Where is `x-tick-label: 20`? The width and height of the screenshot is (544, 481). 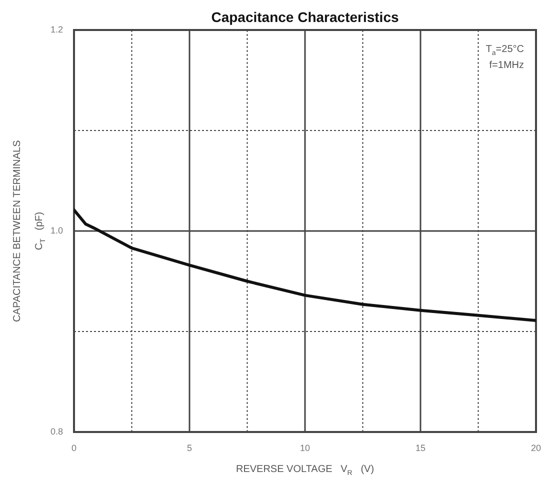
x-tick-label: 20 is located at coordinates (535, 447).